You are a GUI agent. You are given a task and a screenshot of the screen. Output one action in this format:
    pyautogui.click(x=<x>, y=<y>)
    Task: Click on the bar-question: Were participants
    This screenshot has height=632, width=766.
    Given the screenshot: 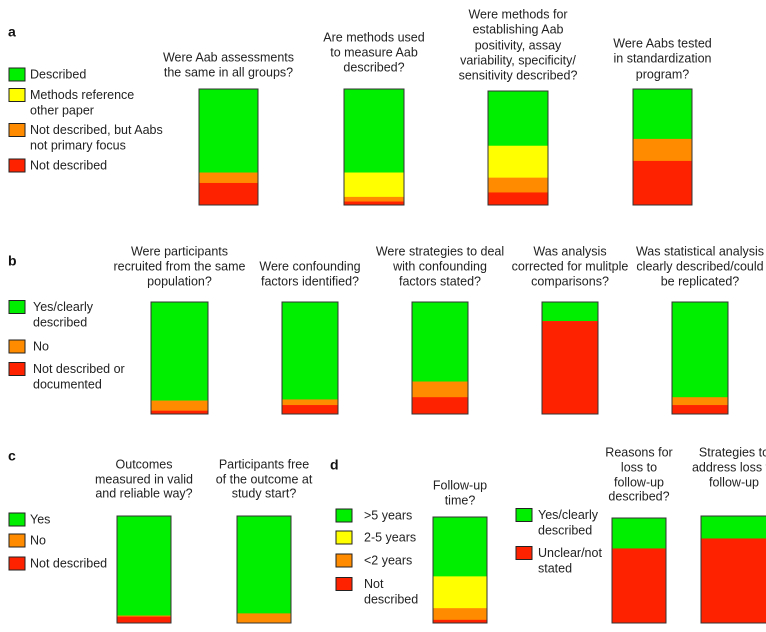 What is the action you would take?
    pyautogui.click(x=179, y=251)
    